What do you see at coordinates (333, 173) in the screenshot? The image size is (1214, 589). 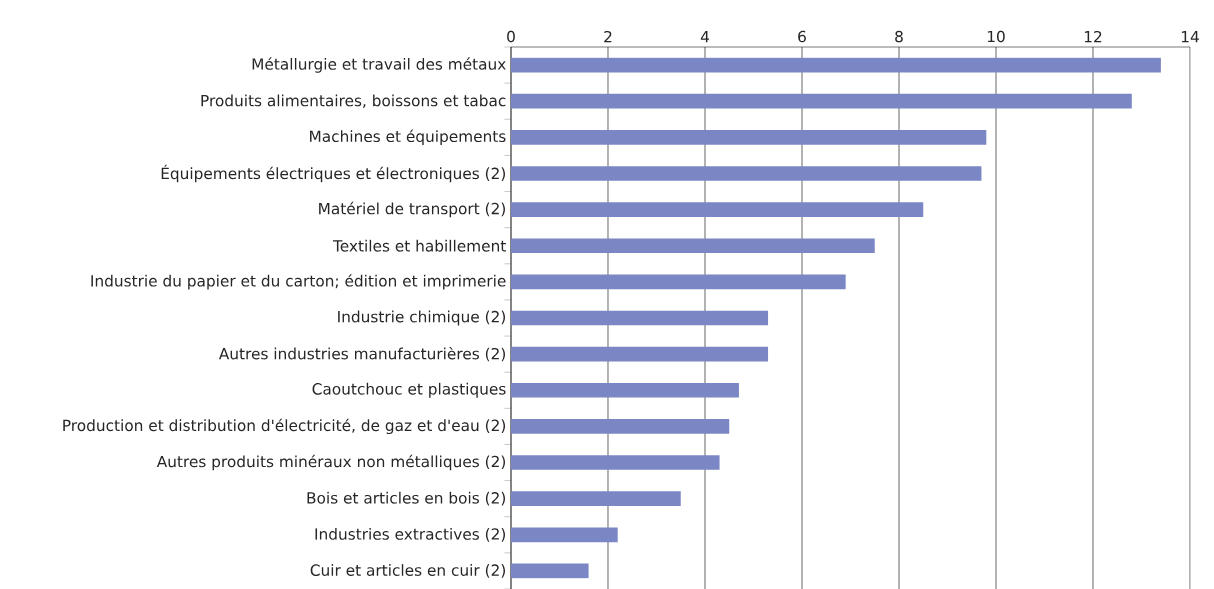 I see `y-tick-label: Équipements électriques et électroniques (2)` at bounding box center [333, 173].